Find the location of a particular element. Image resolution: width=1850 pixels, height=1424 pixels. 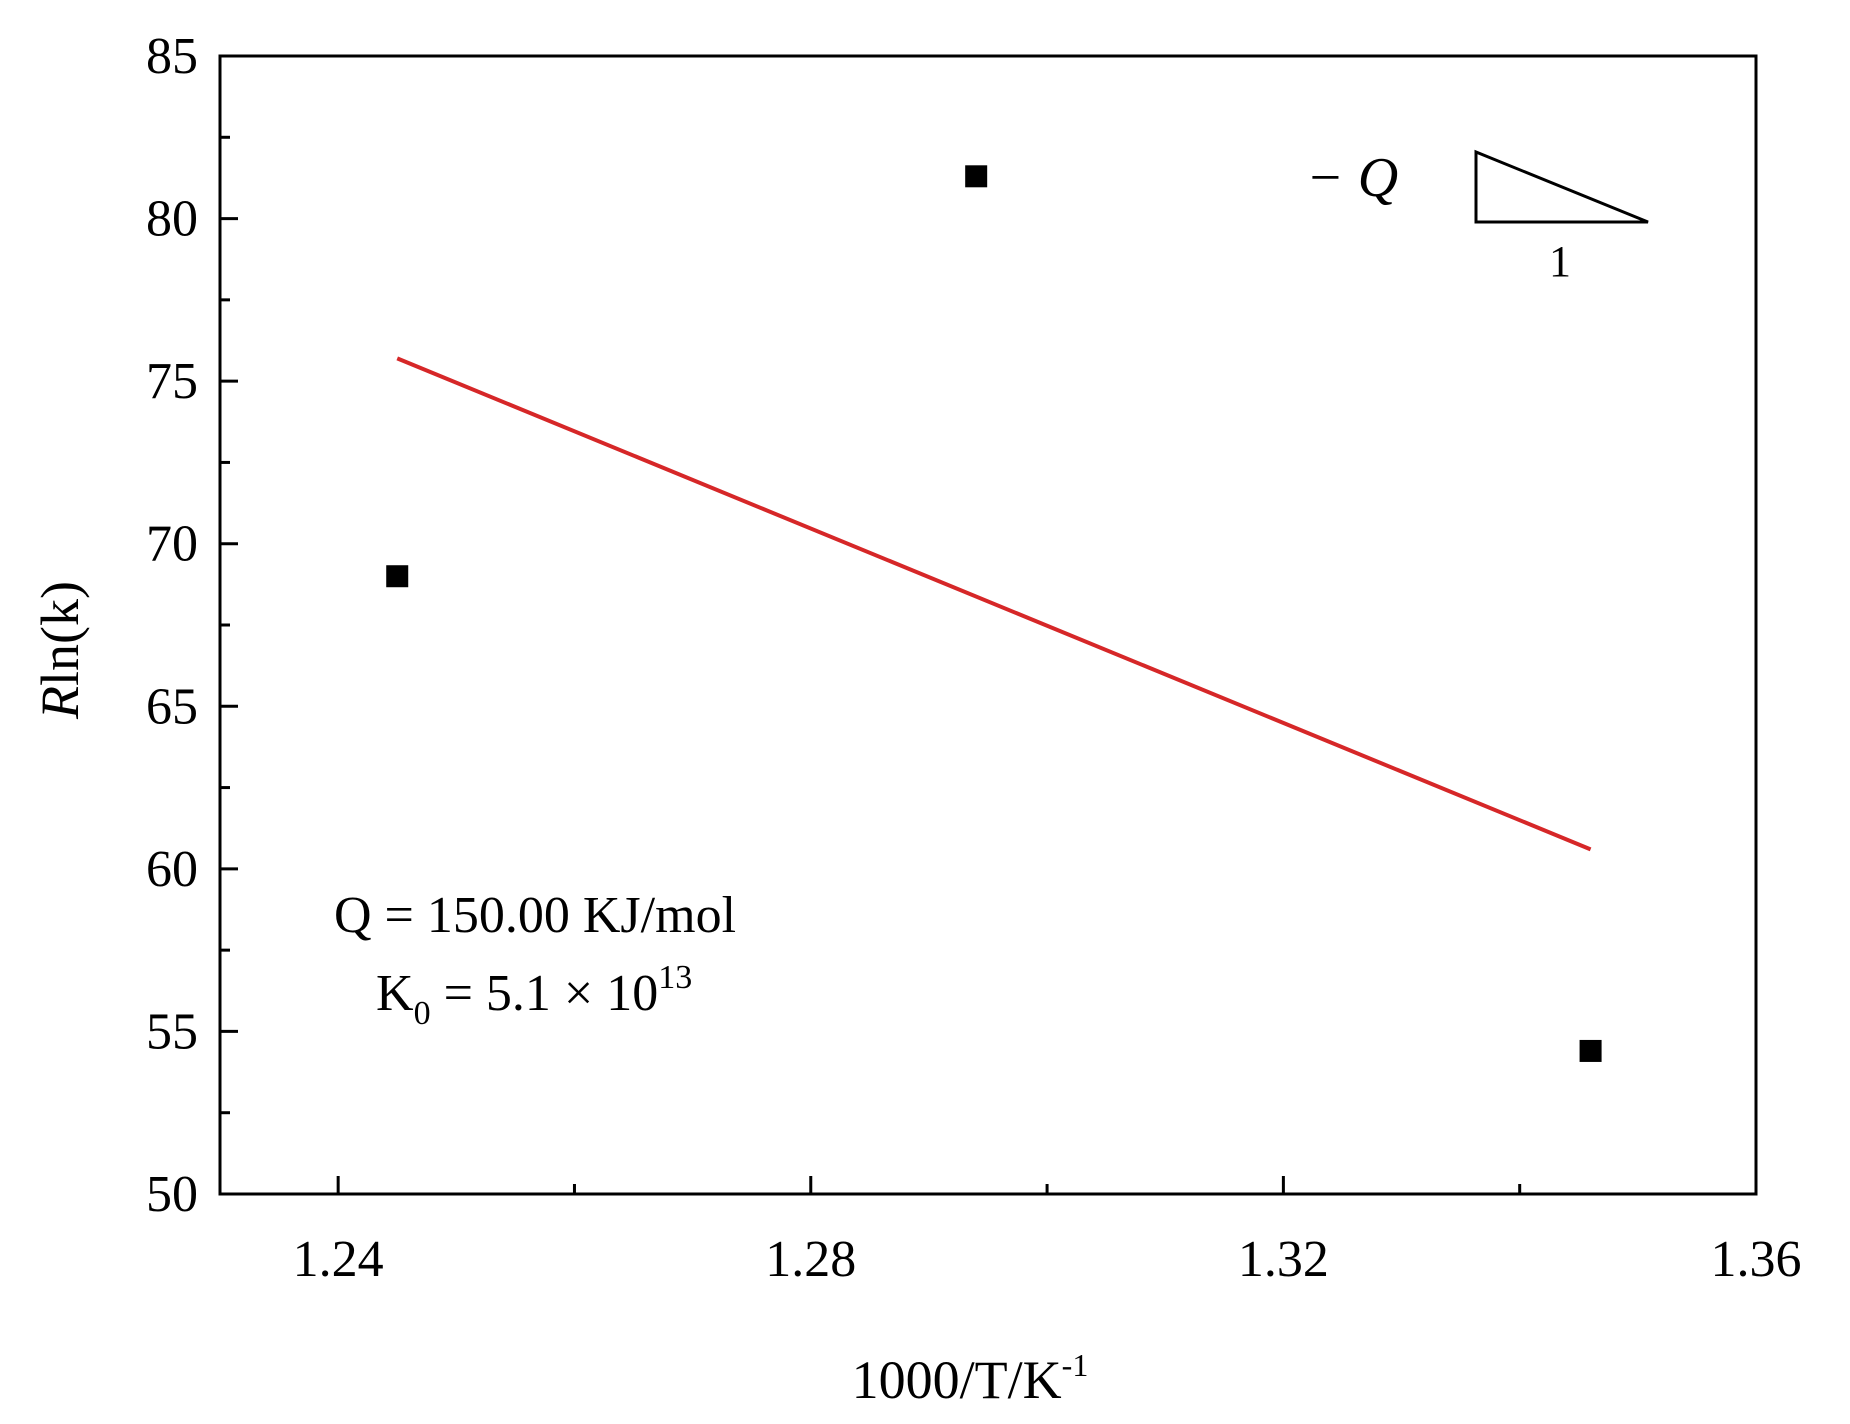

k0-annotation: K0 = 5.1 × 1013 is located at coordinates (534, 995).